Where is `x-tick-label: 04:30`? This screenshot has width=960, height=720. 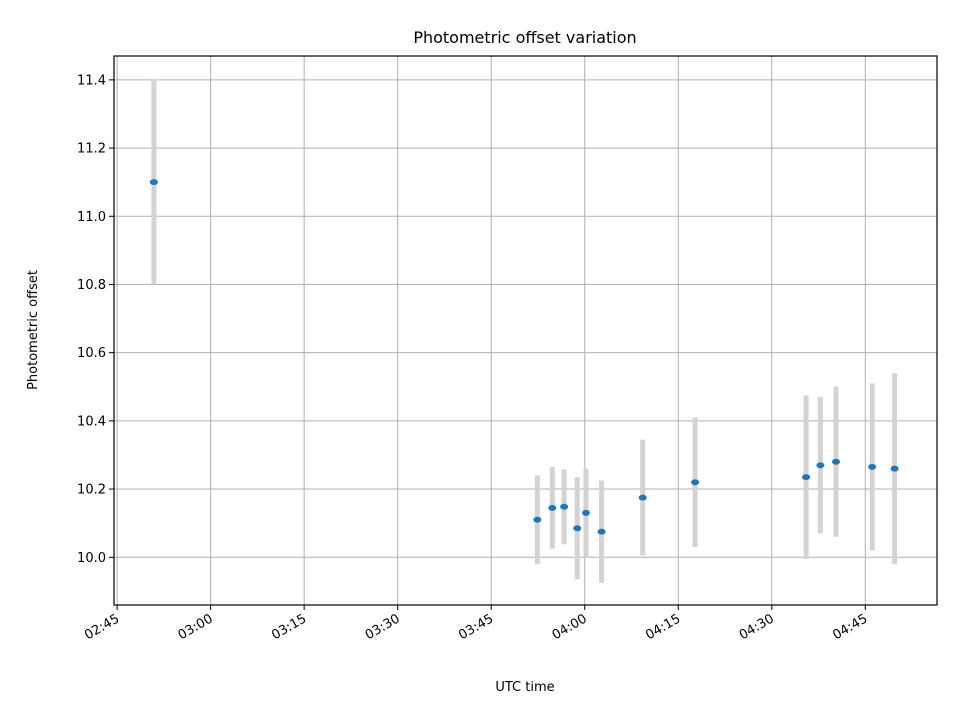 x-tick-label: 04:30 is located at coordinates (757, 627).